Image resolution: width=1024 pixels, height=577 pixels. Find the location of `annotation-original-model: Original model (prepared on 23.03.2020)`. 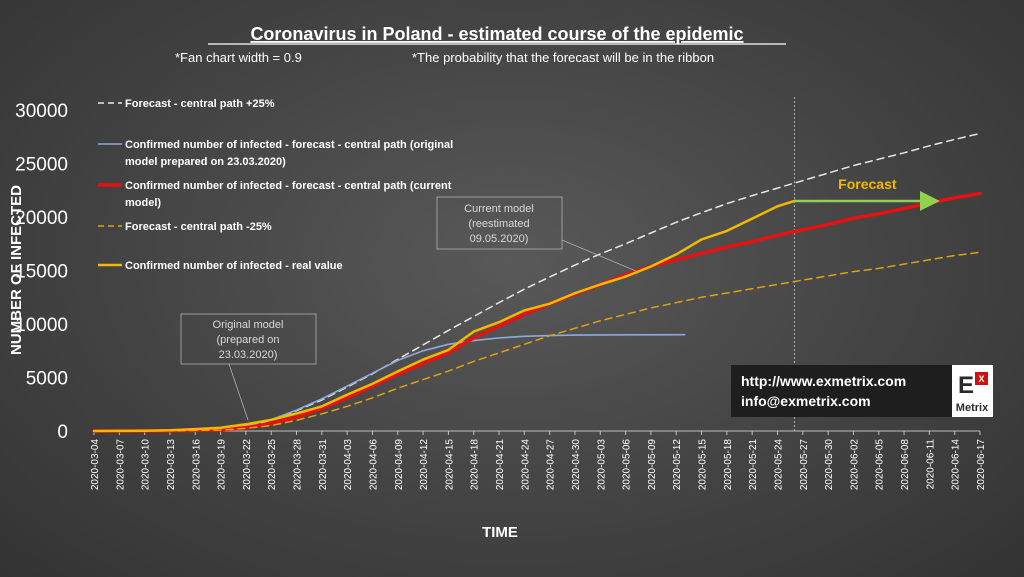

annotation-original-model: Original model (prepared on 23.03.2020) is located at coordinates (248, 367).